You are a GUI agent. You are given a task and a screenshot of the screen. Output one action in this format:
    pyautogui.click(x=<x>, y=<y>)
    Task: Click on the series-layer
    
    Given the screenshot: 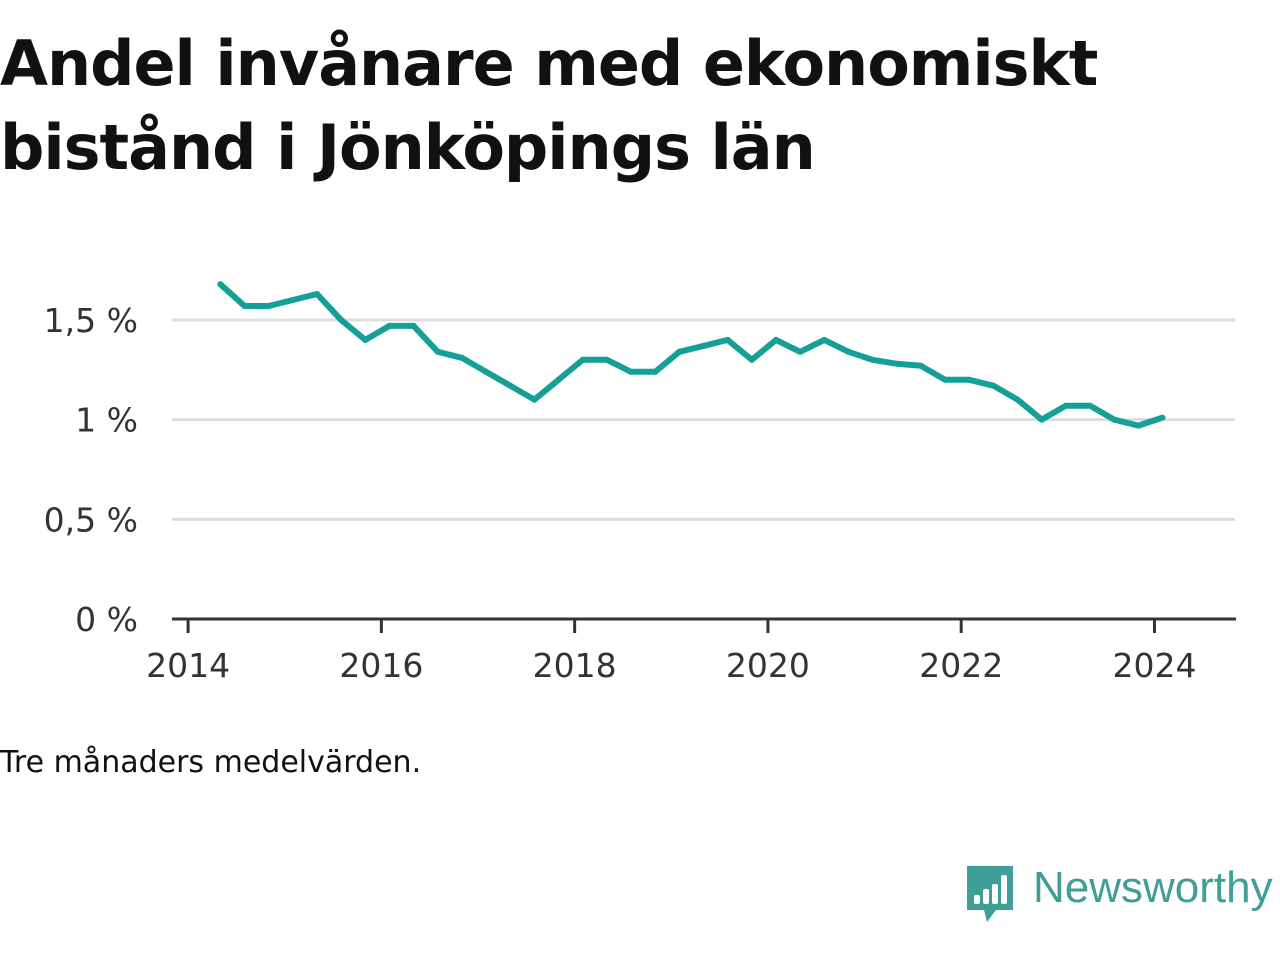 What is the action you would take?
    pyautogui.click(x=691, y=355)
    